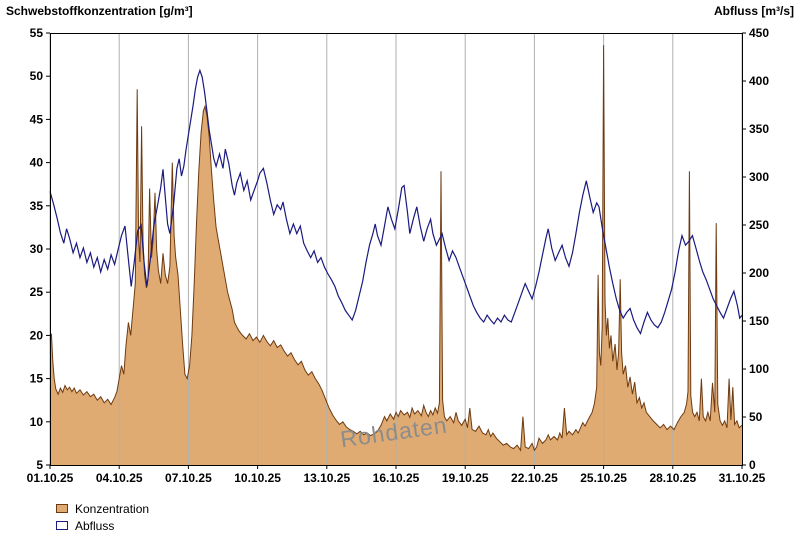 The height and width of the screenshot is (550, 800). I want to click on svg-text: 16.10.25, so click(396, 478).